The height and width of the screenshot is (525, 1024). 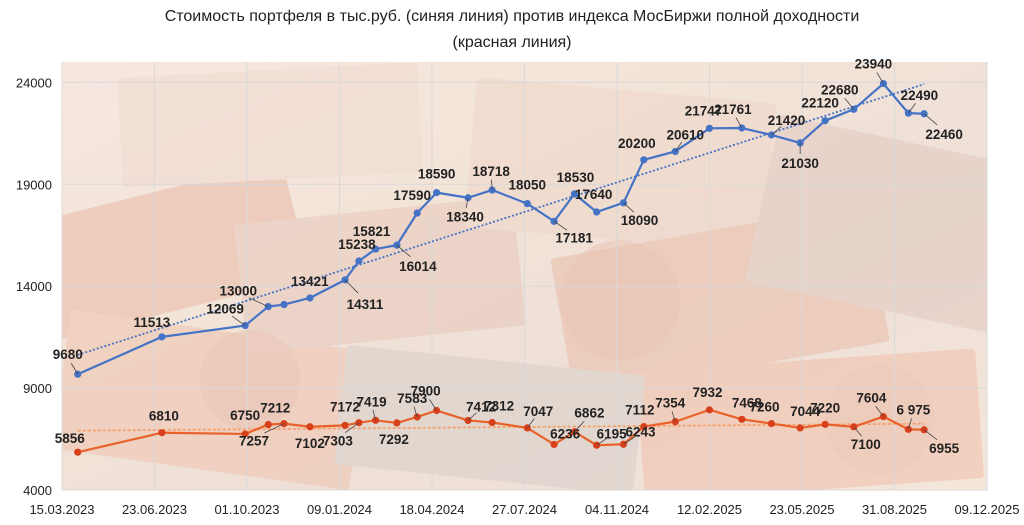 I want to click on blue-series-data-label: 21420, so click(x=787, y=120).